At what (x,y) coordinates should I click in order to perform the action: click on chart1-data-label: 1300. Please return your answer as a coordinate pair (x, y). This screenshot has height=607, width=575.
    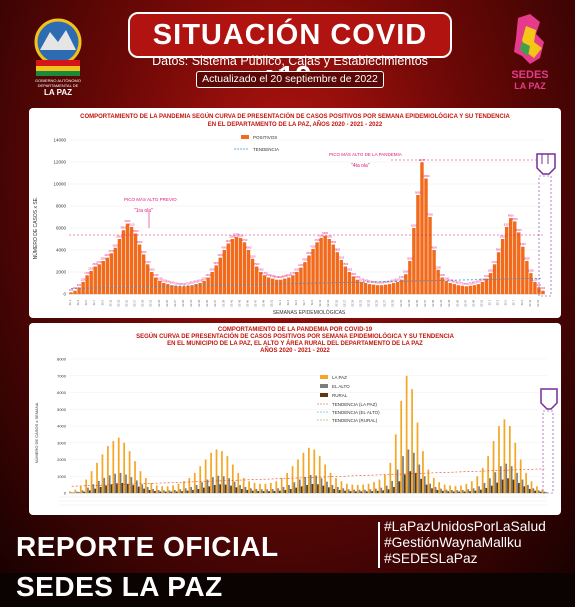
    Looking at the image, I should click on (402, 277).